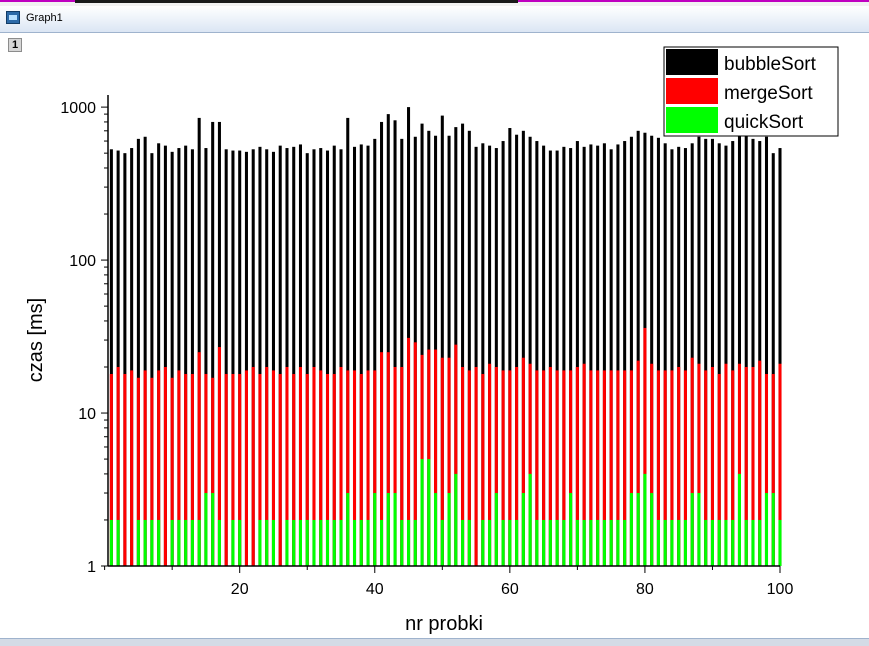  What do you see at coordinates (13, 17) in the screenshot?
I see `graph-window-icon` at bounding box center [13, 17].